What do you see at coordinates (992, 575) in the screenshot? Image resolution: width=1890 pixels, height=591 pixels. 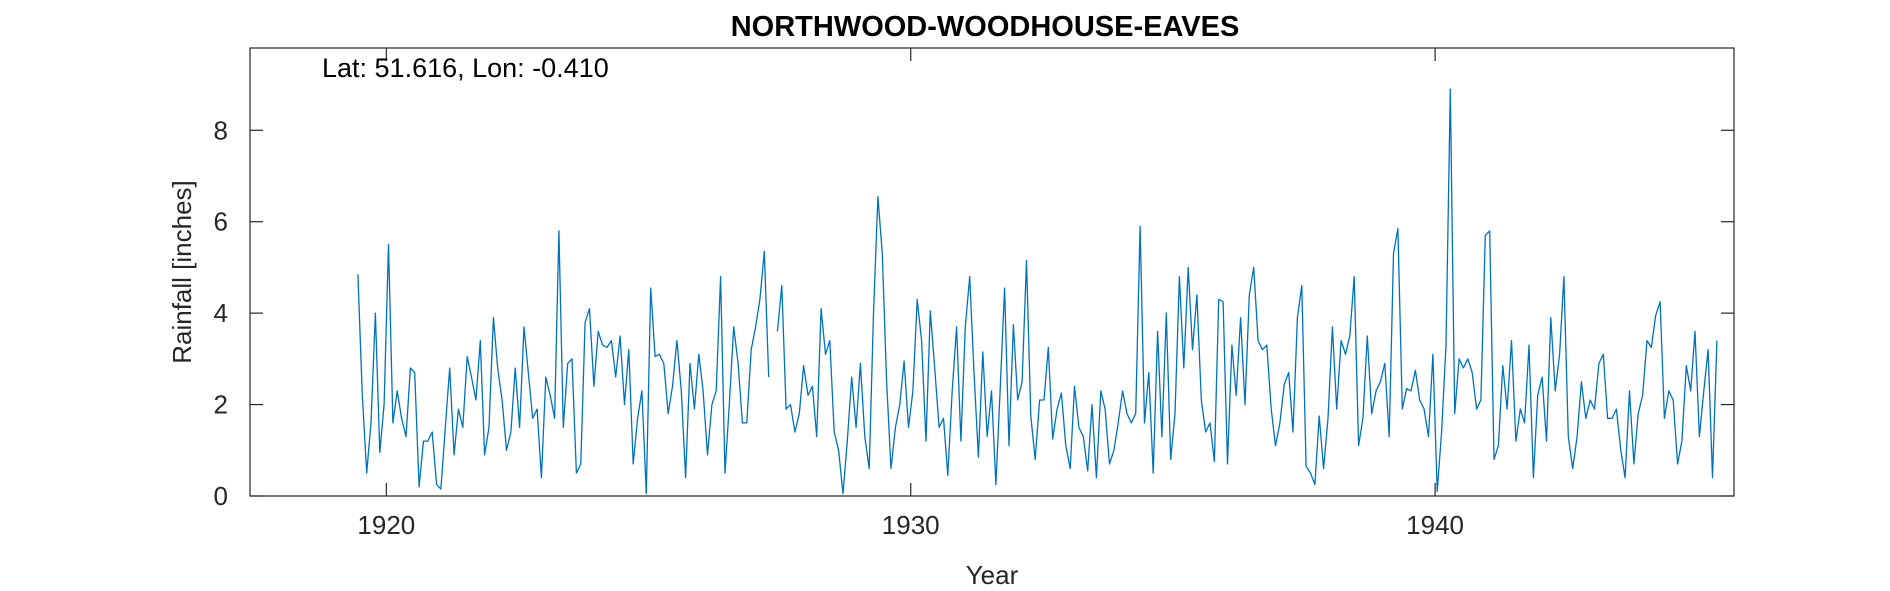 I see `x-axis-label: Year` at bounding box center [992, 575].